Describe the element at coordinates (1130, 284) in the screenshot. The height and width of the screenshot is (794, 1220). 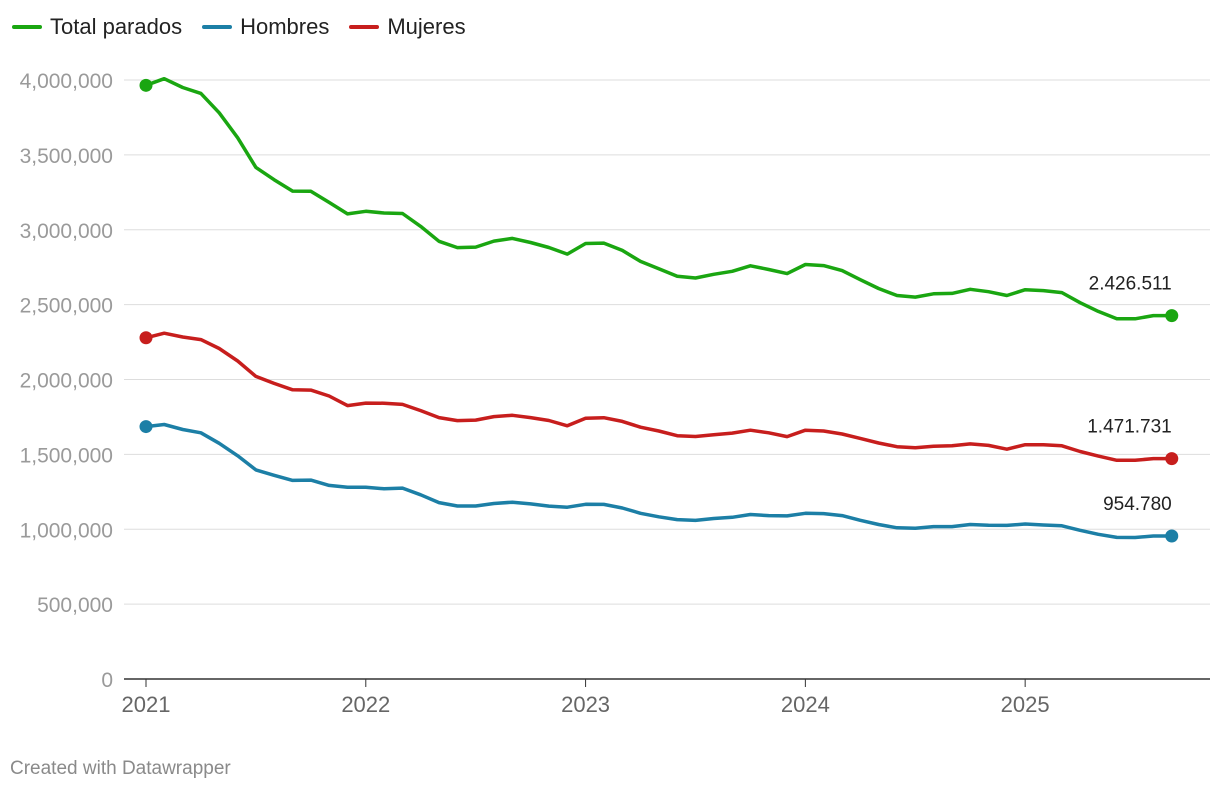
I see `series-end-value-label: 2.426.511` at that location.